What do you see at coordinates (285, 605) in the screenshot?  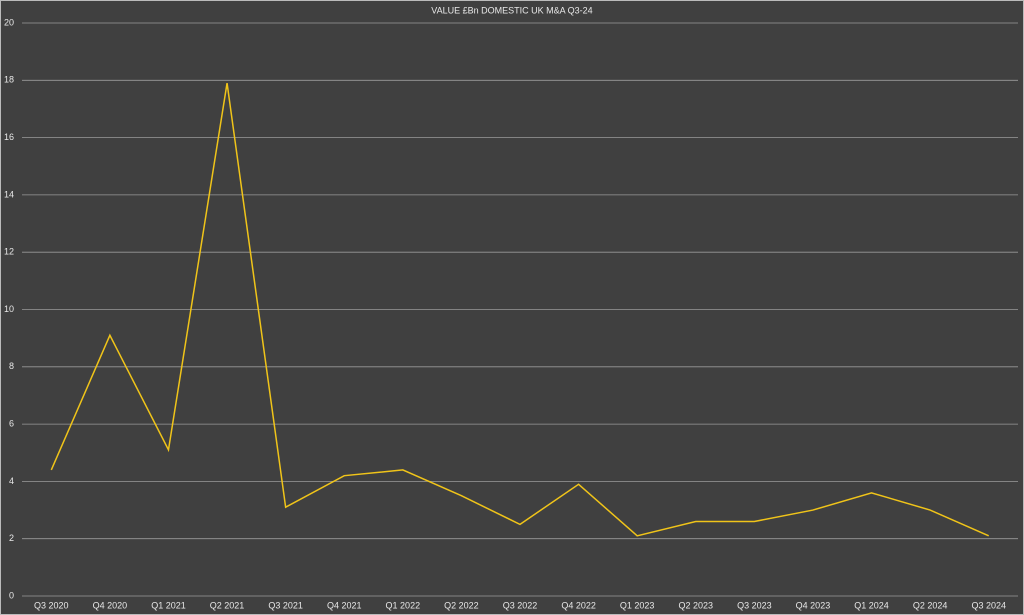 I see `x-tick-label: Q3 2021` at bounding box center [285, 605].